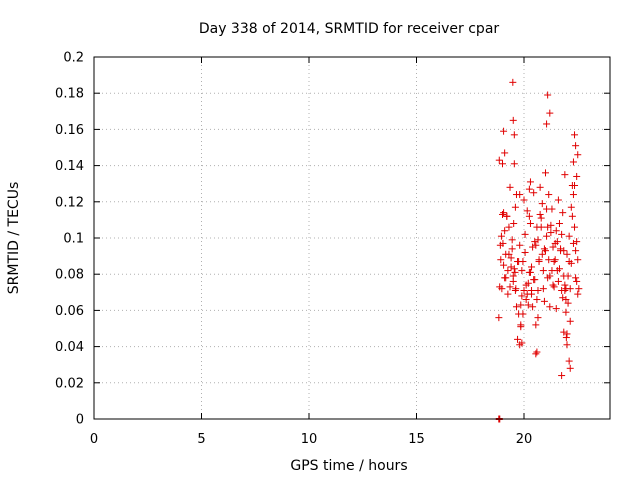 The width and height of the screenshot is (640, 480). Describe the element at coordinates (69, 383) in the screenshot. I see `y-tick-label: 0.02` at that location.